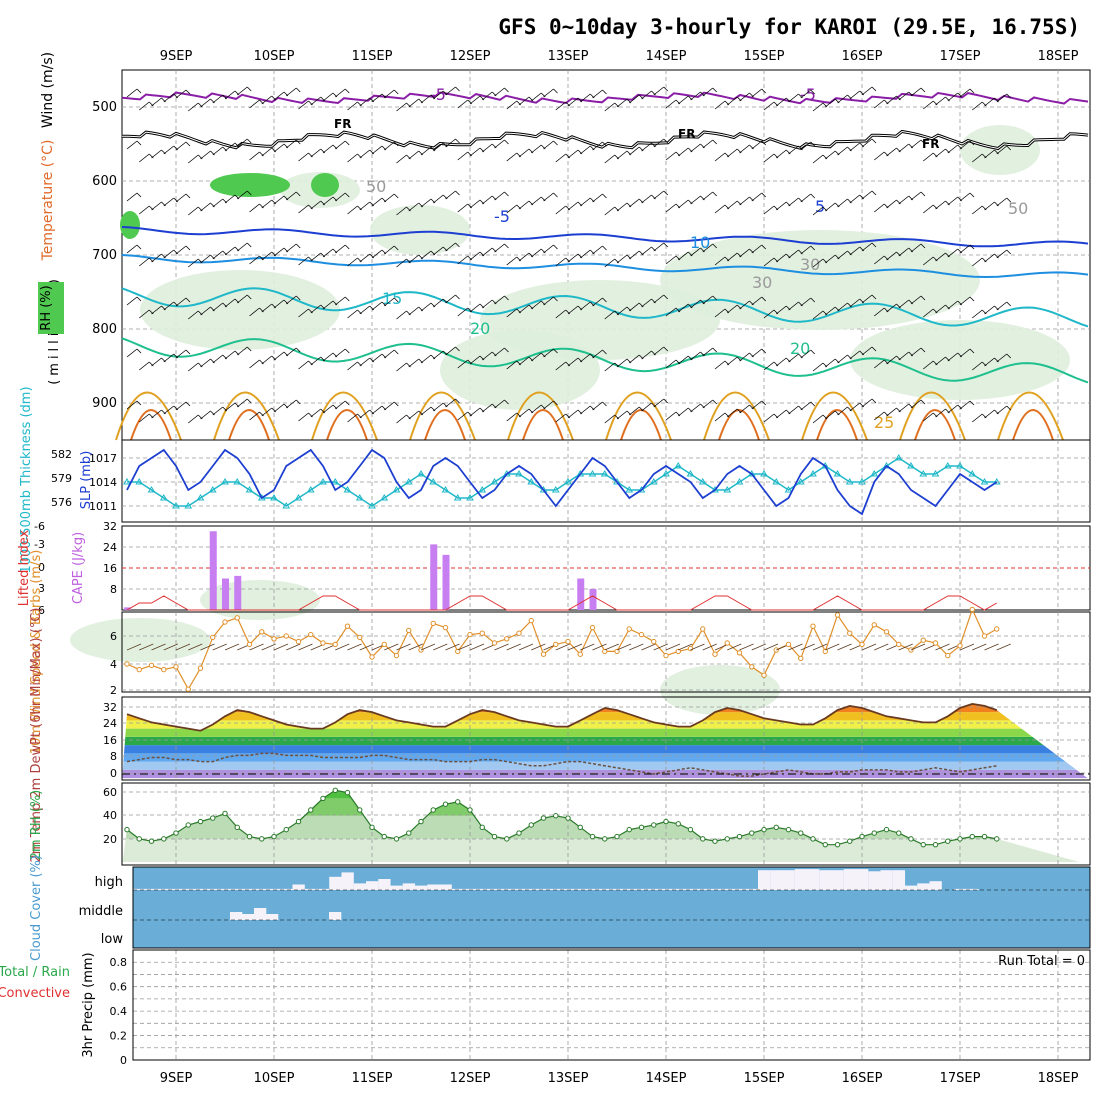 The image size is (1100, 1100). Describe the element at coordinates (101, 911) in the screenshot. I see `cloud-level-label: middle` at that location.